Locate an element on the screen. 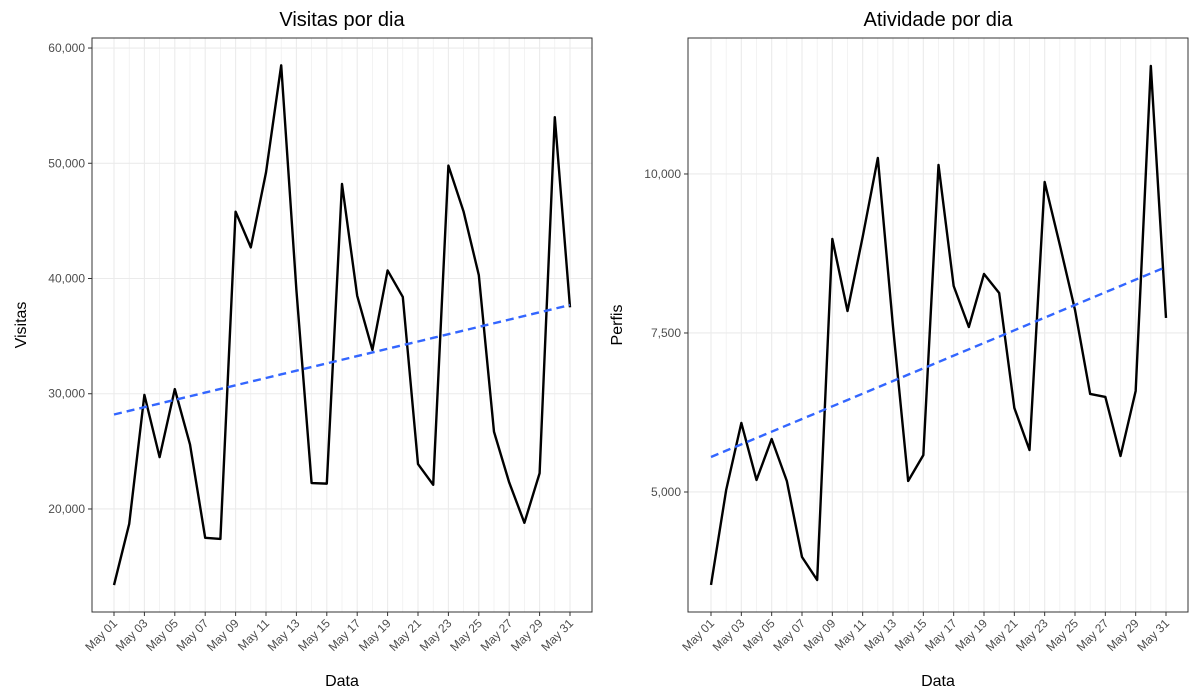  y-tick-label: 10,000 is located at coordinates (662, 174).